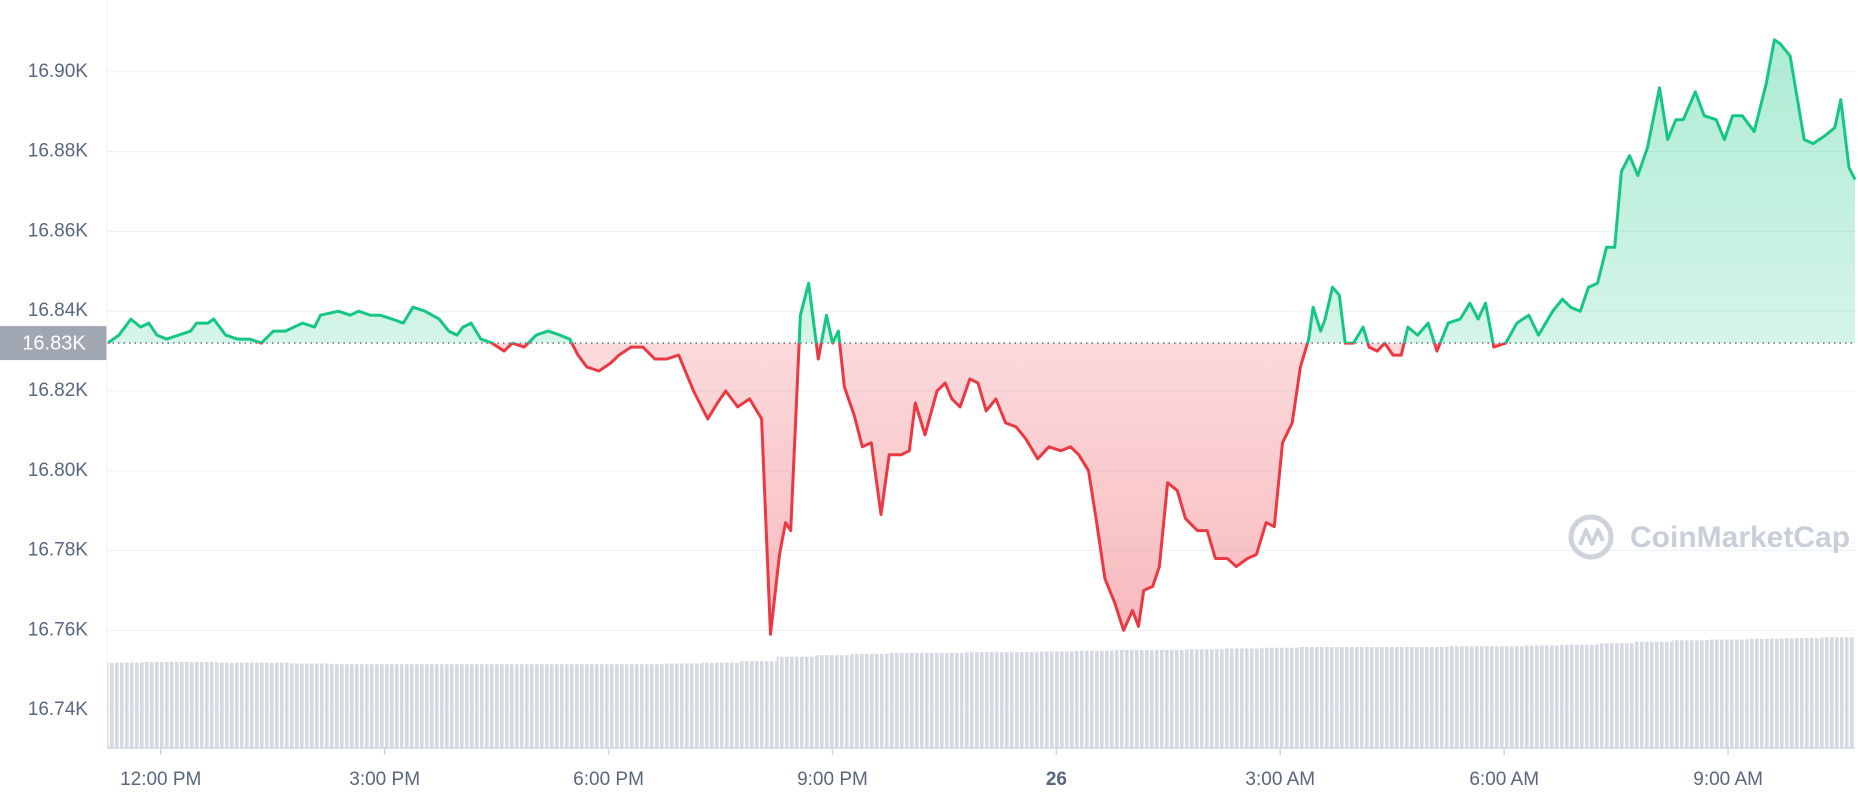 The image size is (1858, 800). Describe the element at coordinates (832, 779) in the screenshot. I see `x-tick-label: 9:00 PM` at that location.